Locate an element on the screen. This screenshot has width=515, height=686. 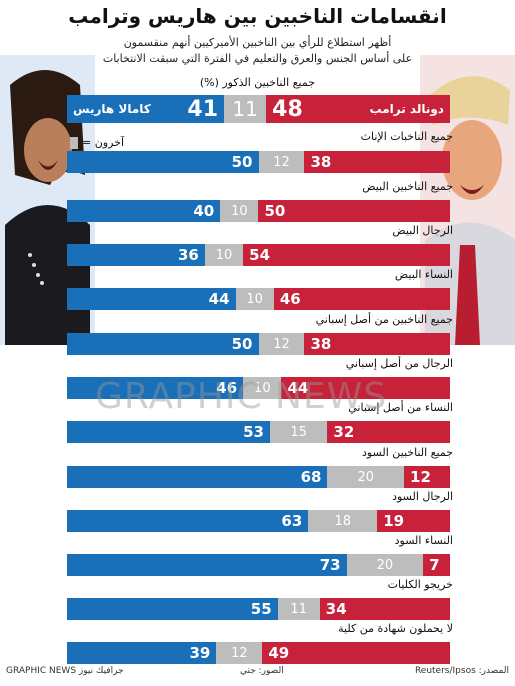
bar-row: 73 20 7 is located at coordinates (258, 565).